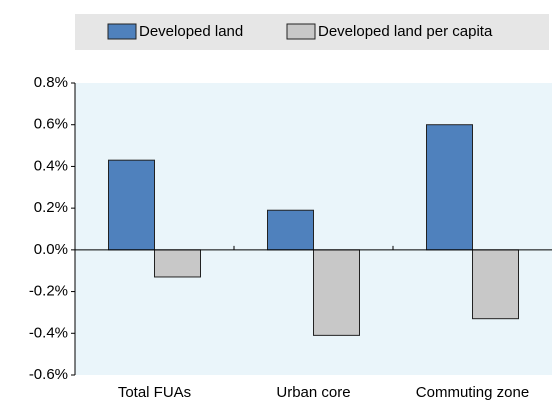  What do you see at coordinates (51, 82) in the screenshot?
I see `y-tick-label: 0.8%` at bounding box center [51, 82].